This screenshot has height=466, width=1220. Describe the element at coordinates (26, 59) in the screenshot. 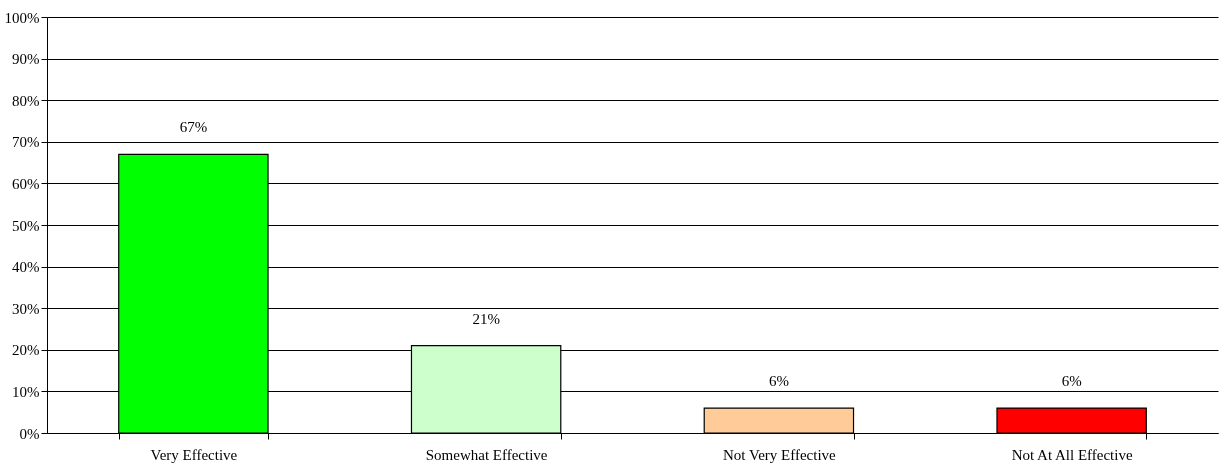

I see `y-tick-label: 90%` at that location.